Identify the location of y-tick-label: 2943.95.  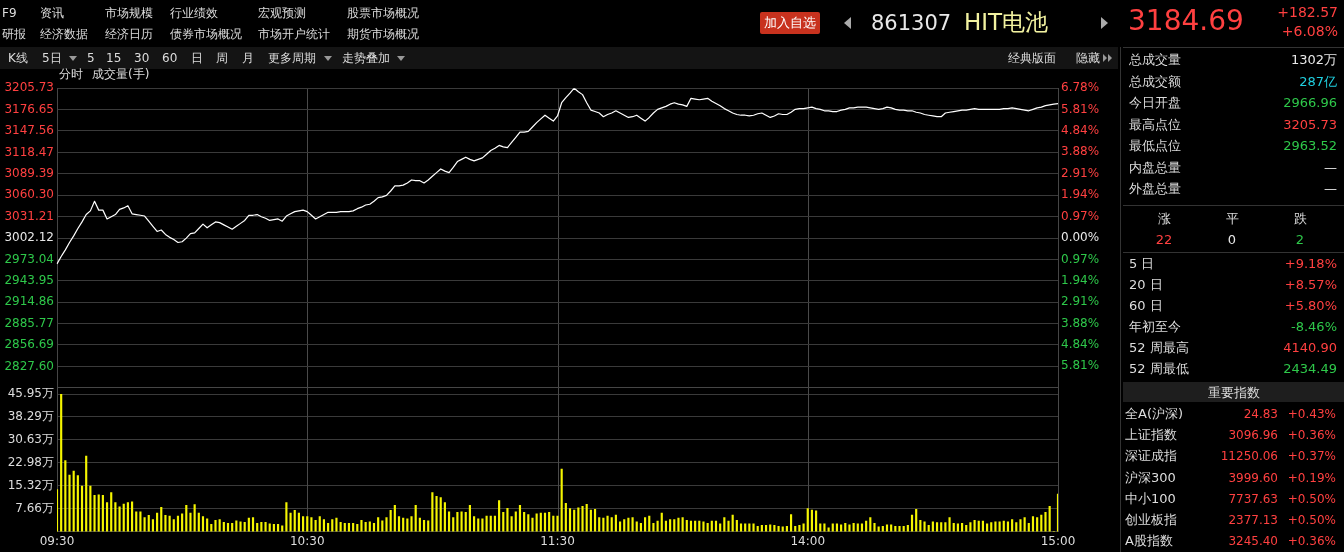
(29, 279).